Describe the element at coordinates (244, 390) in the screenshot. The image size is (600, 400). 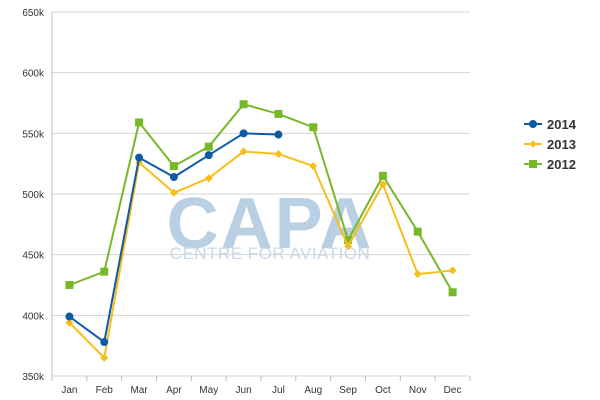
I see `x-tick-label: Jun` at that location.